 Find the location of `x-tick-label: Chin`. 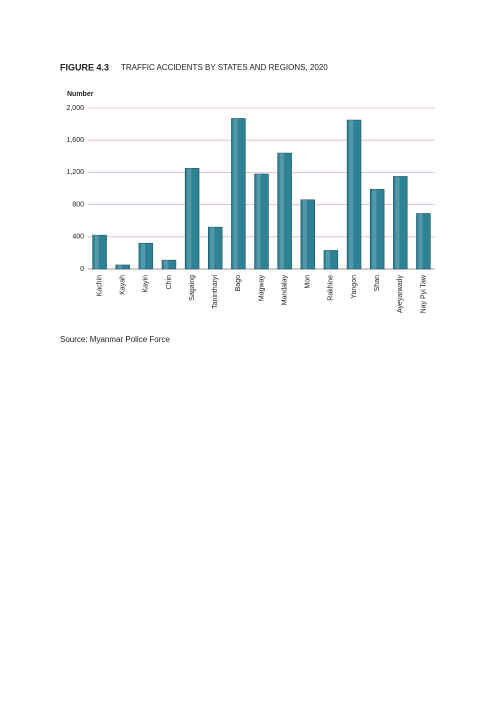

x-tick-label: Chin is located at coordinates (169, 282).